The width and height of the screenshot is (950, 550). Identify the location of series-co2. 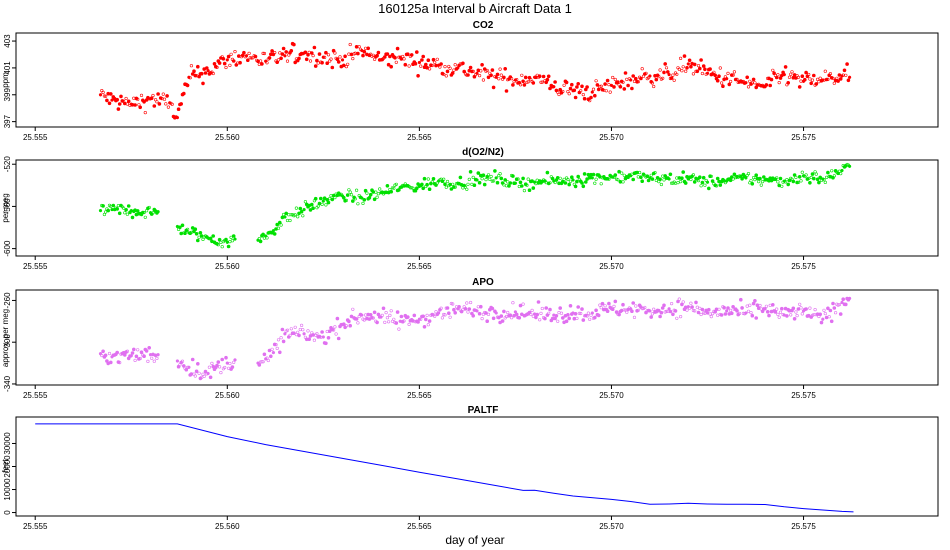
(475, 80).